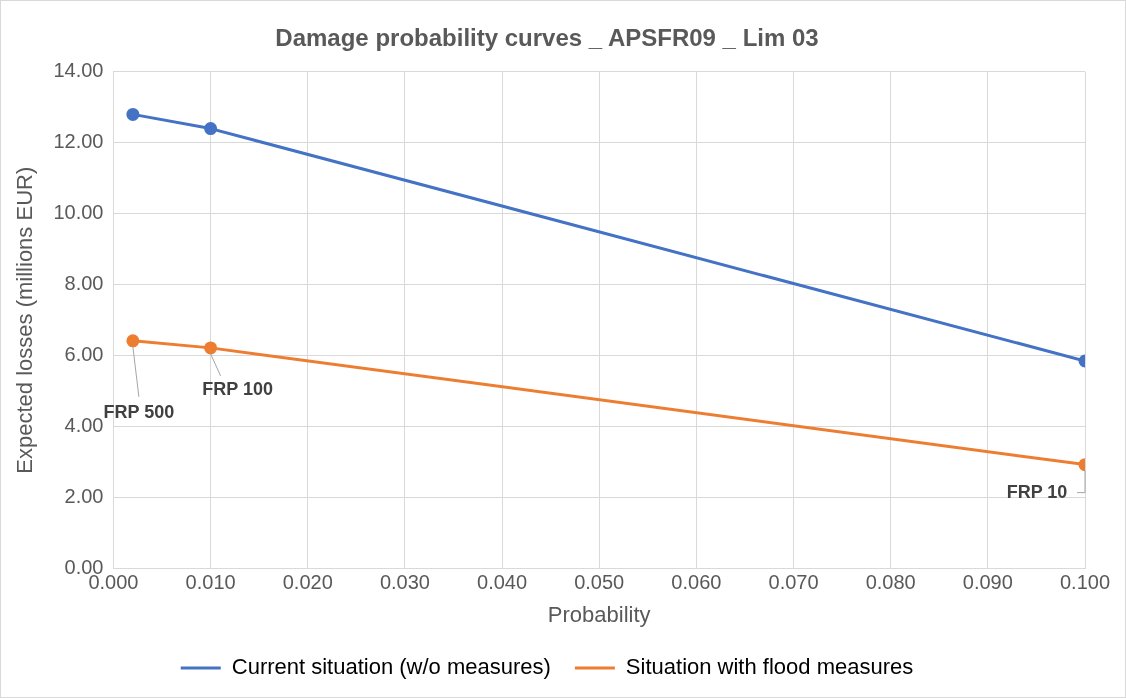 The width and height of the screenshot is (1126, 698). What do you see at coordinates (78, 212) in the screenshot?
I see `y-tick-label: 10.00` at bounding box center [78, 212].